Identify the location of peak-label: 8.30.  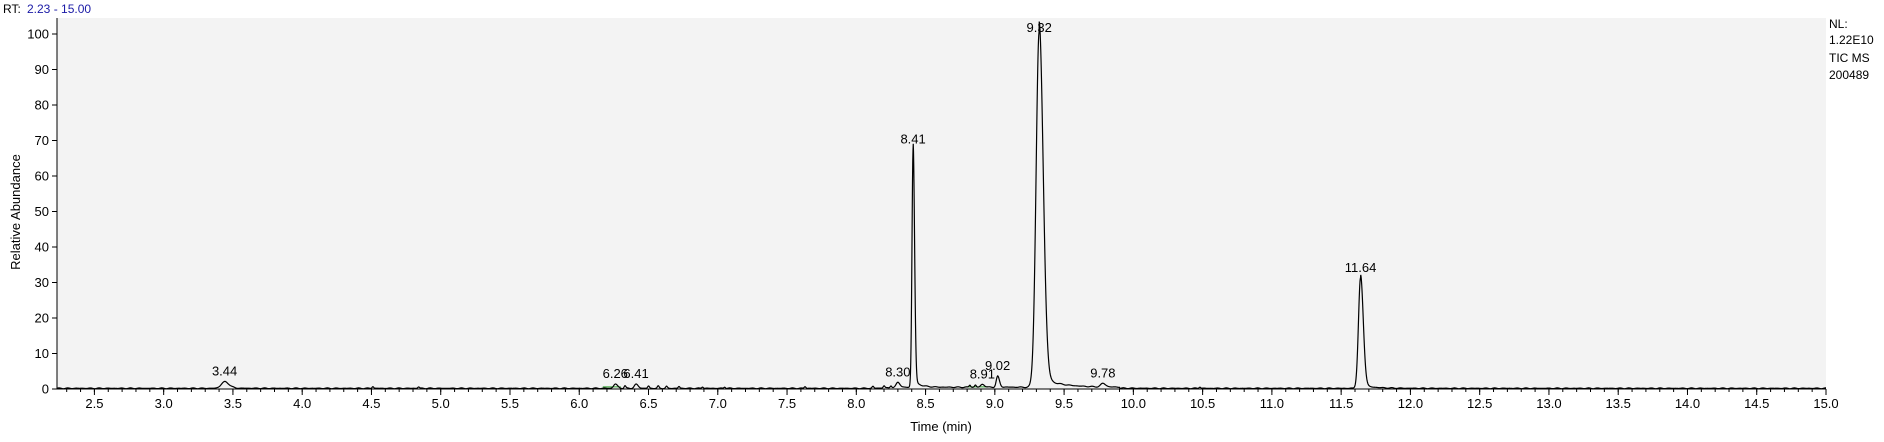
(897, 371).